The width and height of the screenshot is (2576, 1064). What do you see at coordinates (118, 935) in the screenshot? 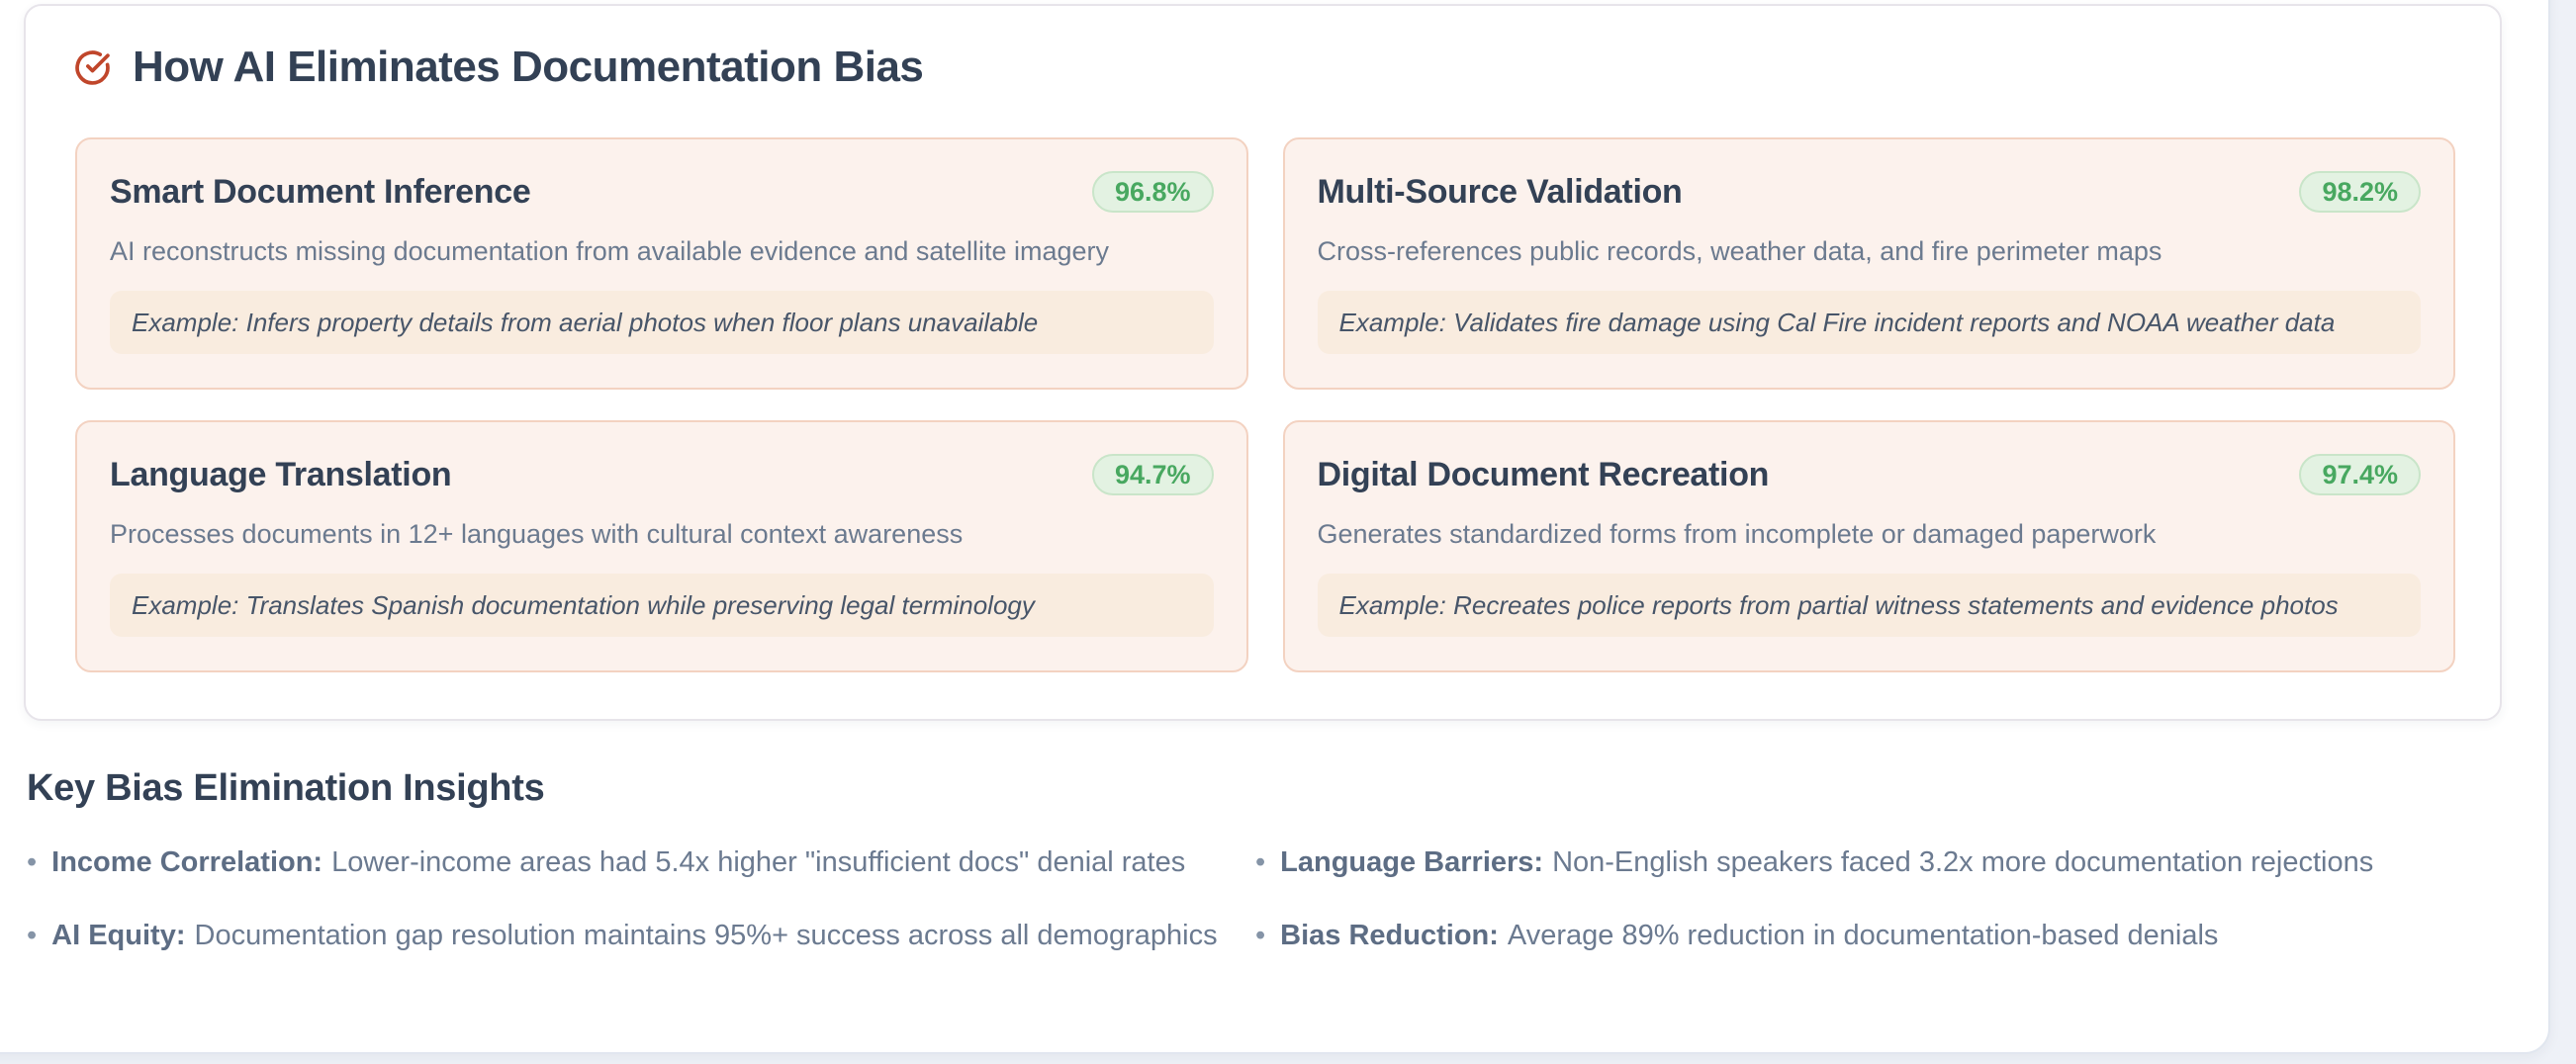
I see `insight-label: AI Equity:` at bounding box center [118, 935].